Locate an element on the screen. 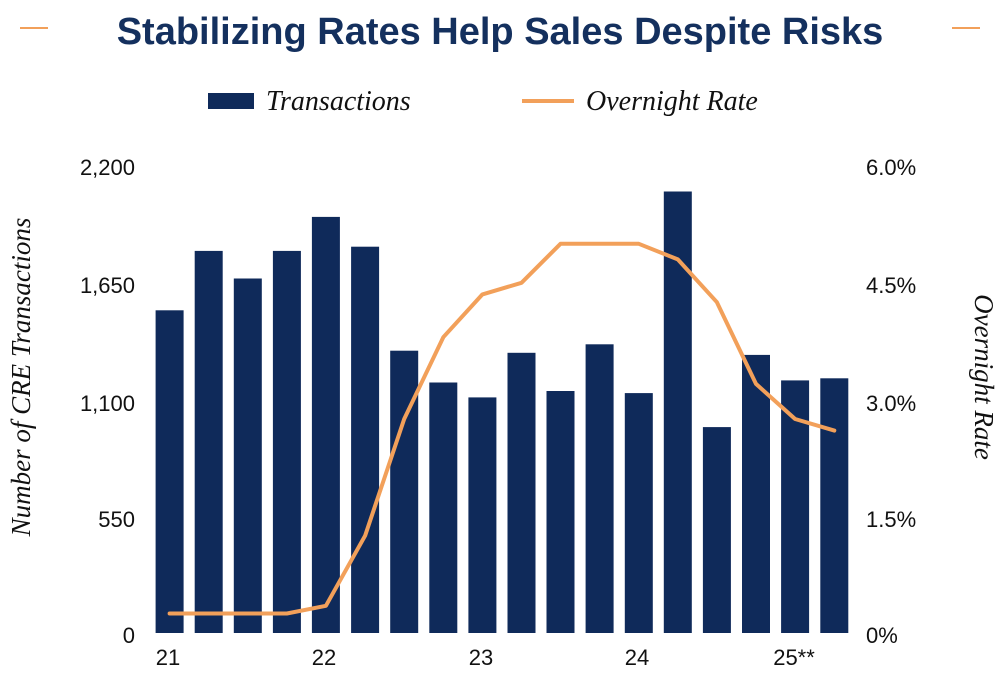  y-axis-left: 2,200 1,650 1,100 550 0 is located at coordinates (107, 401).